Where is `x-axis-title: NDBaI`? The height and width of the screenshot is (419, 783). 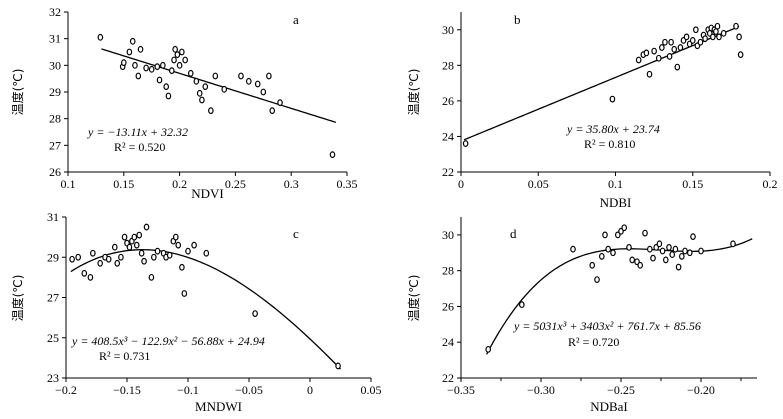
x-axis-title: NDBaI is located at coordinates (609, 406).